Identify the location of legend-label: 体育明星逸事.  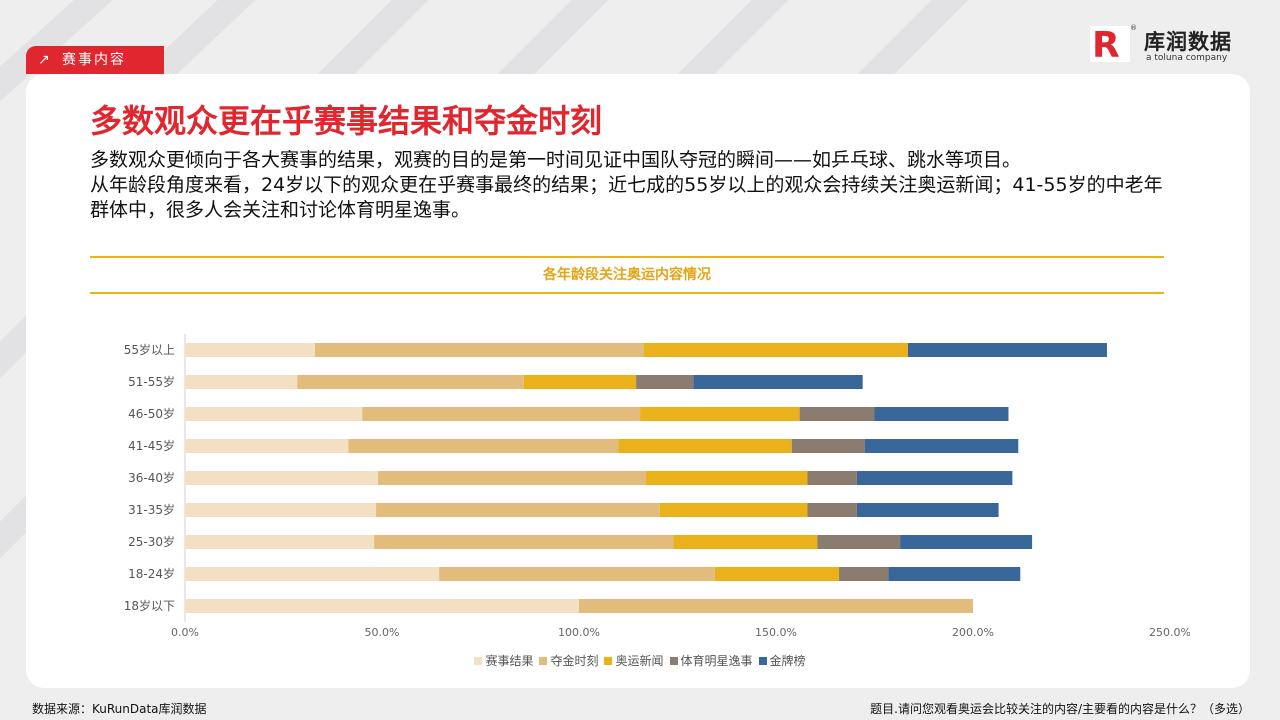
(716, 661).